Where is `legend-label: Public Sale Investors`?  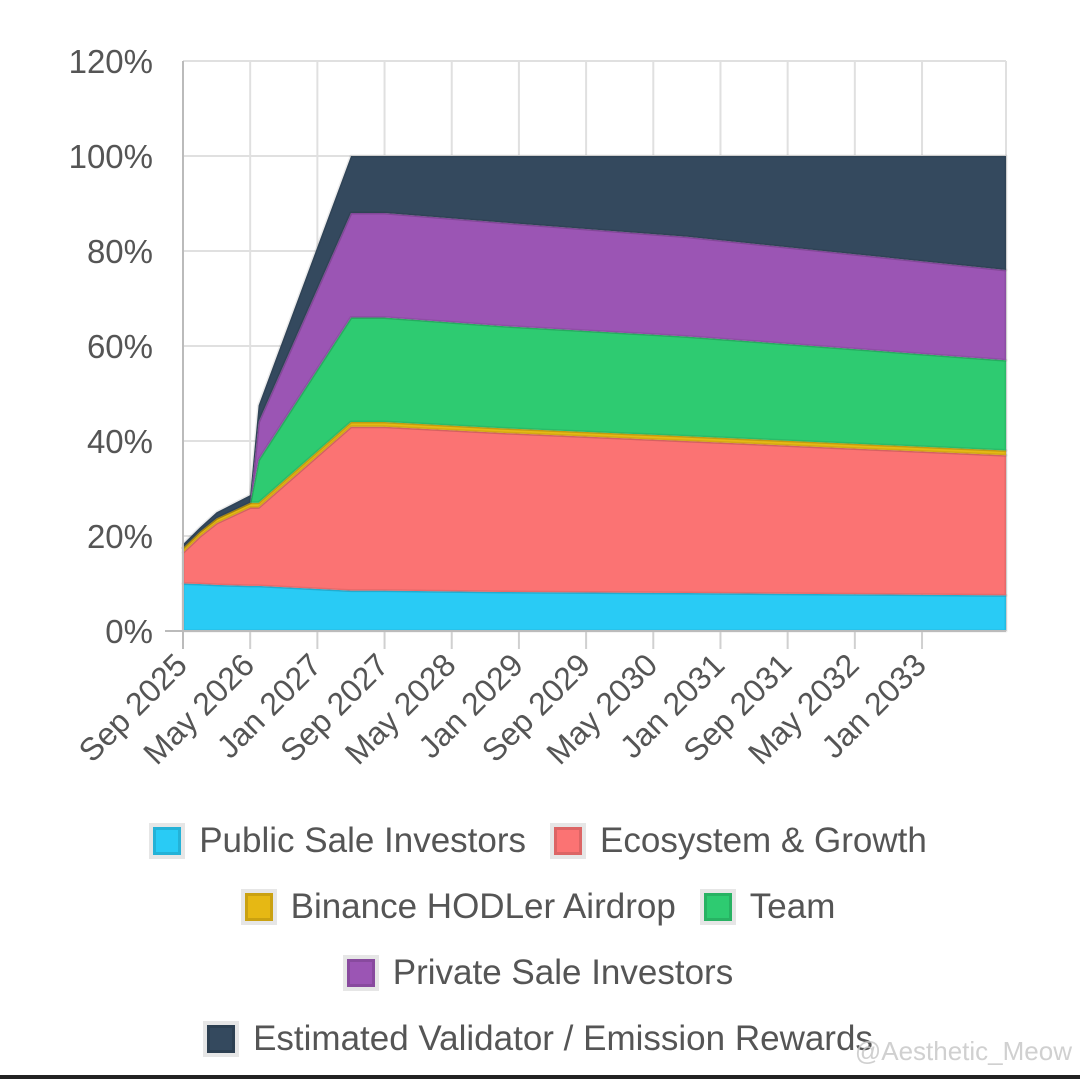
legend-label: Public Sale Investors is located at coordinates (363, 840).